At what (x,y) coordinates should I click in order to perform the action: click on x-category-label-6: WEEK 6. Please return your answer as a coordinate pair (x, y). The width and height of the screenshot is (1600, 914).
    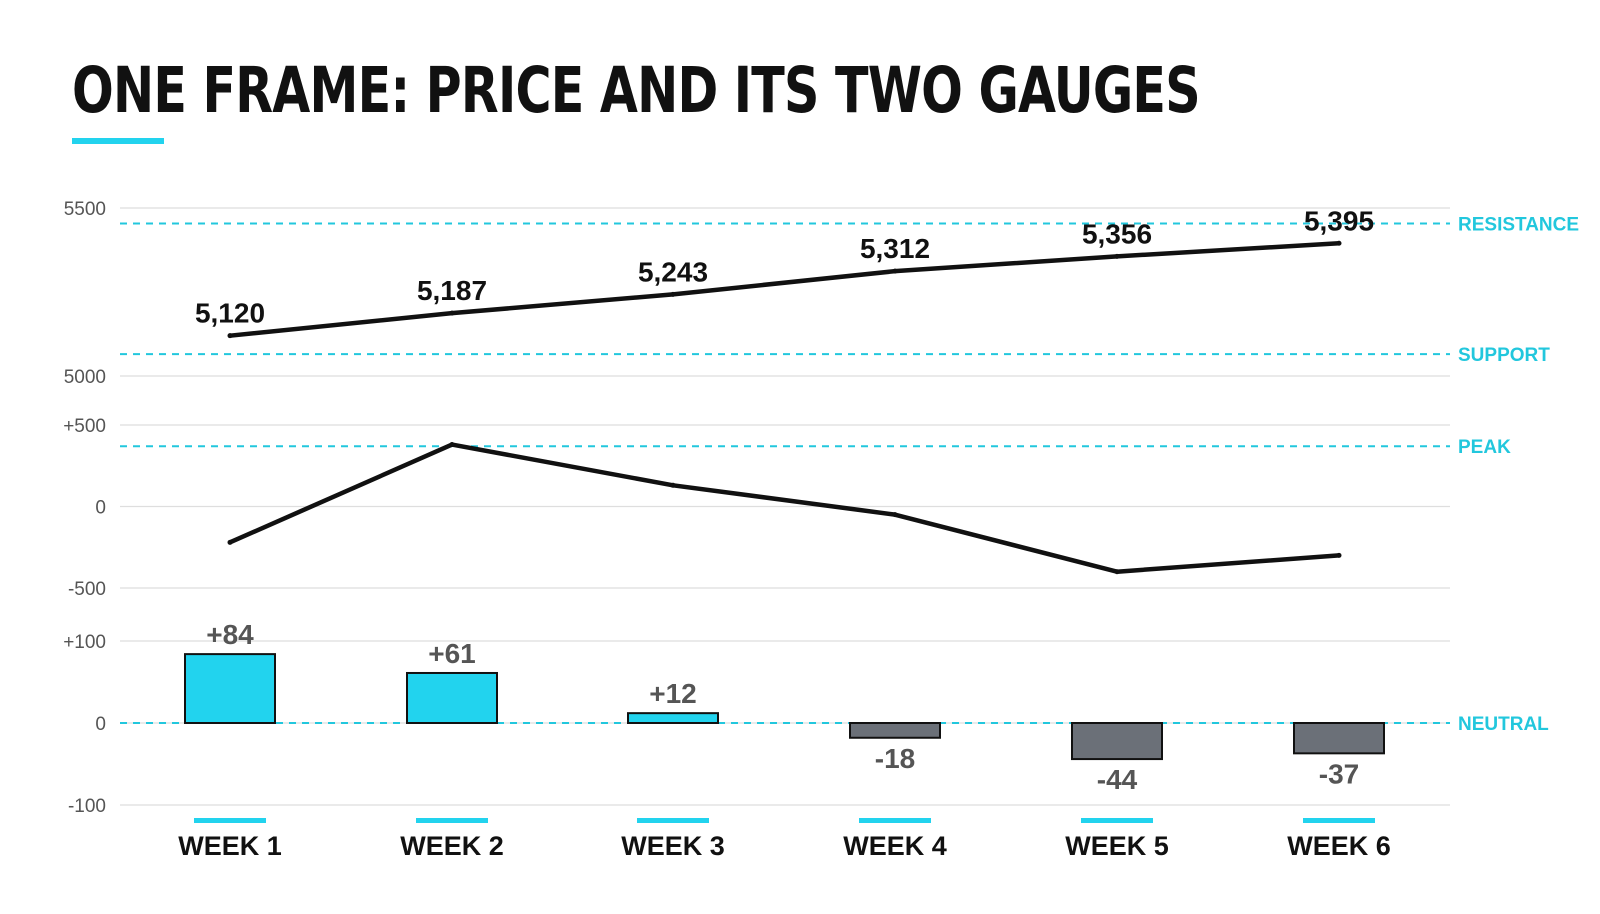
    Looking at the image, I should click on (1339, 846).